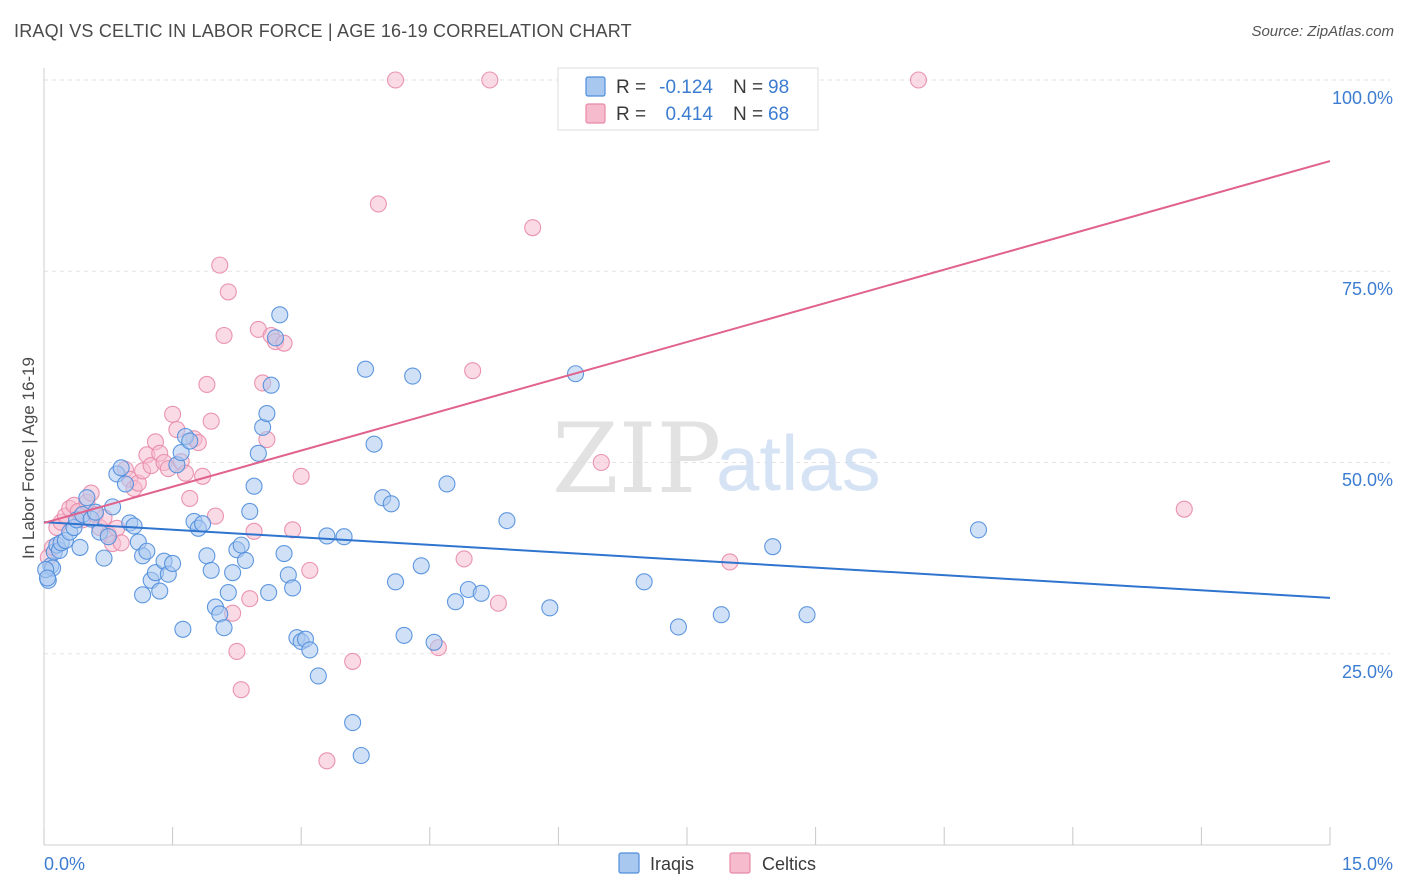  Describe the element at coordinates (1367, 672) in the screenshot. I see `y-tick-label-25: 25.0%` at that location.